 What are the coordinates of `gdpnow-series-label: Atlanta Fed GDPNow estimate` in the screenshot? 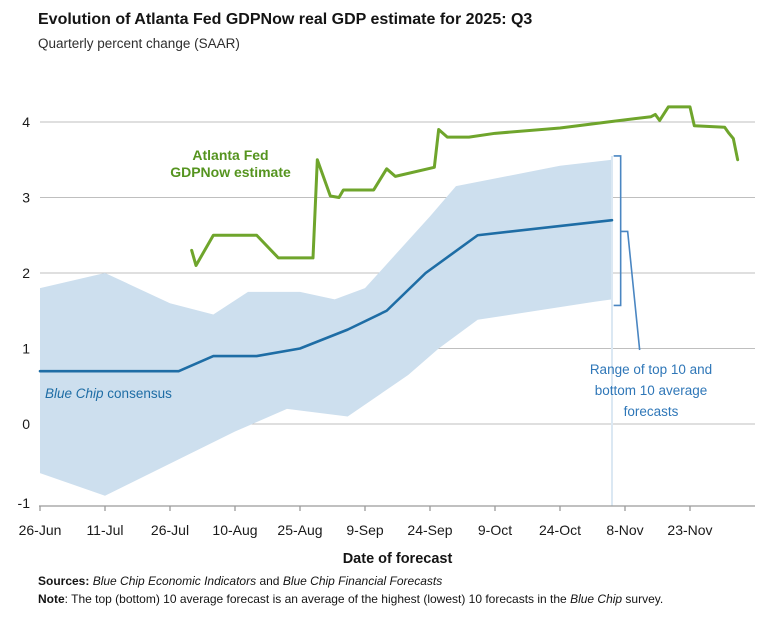 It's located at (230, 163).